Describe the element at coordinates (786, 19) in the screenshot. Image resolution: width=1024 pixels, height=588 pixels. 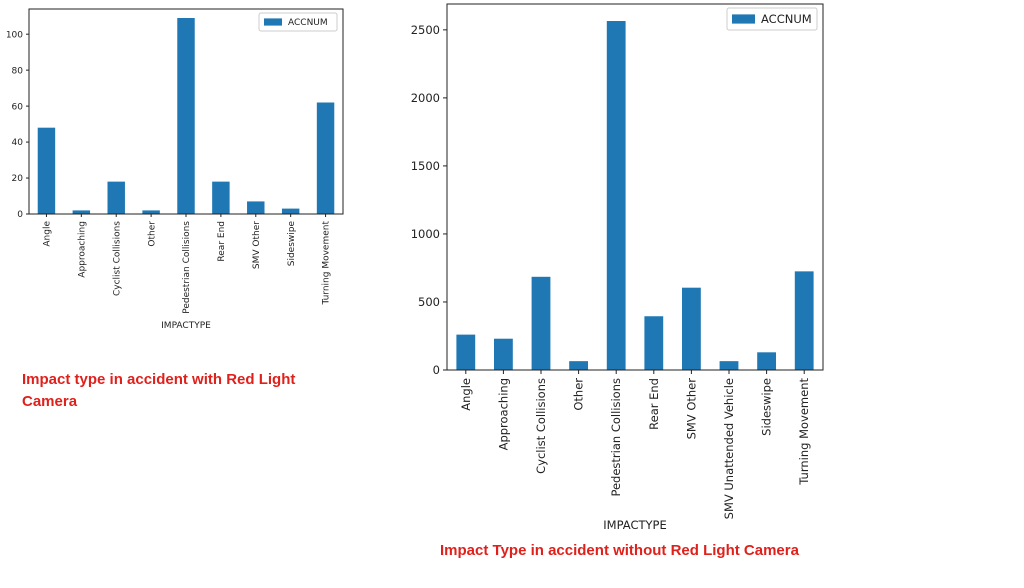
I see `legend-label-2: ACCNUM` at that location.